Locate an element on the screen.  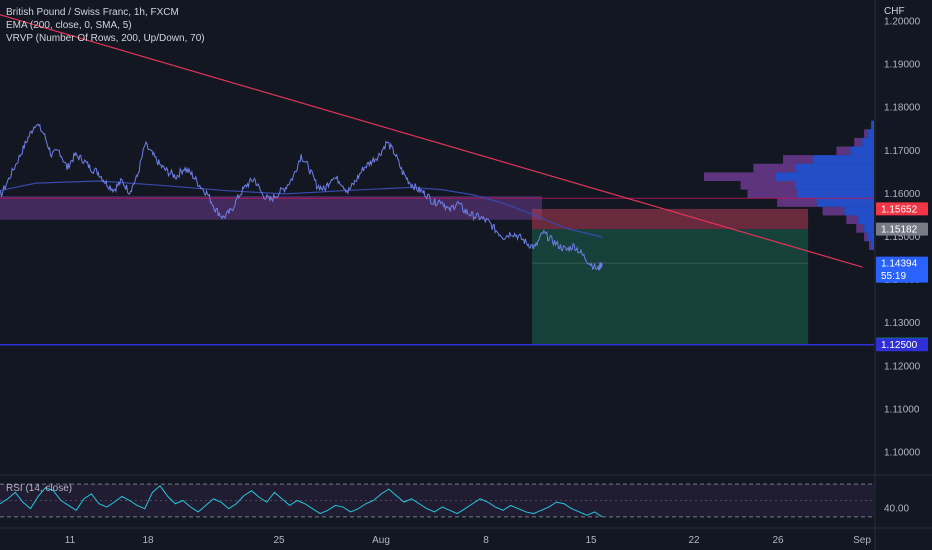
resistance-band is located at coordinates (271, 208).